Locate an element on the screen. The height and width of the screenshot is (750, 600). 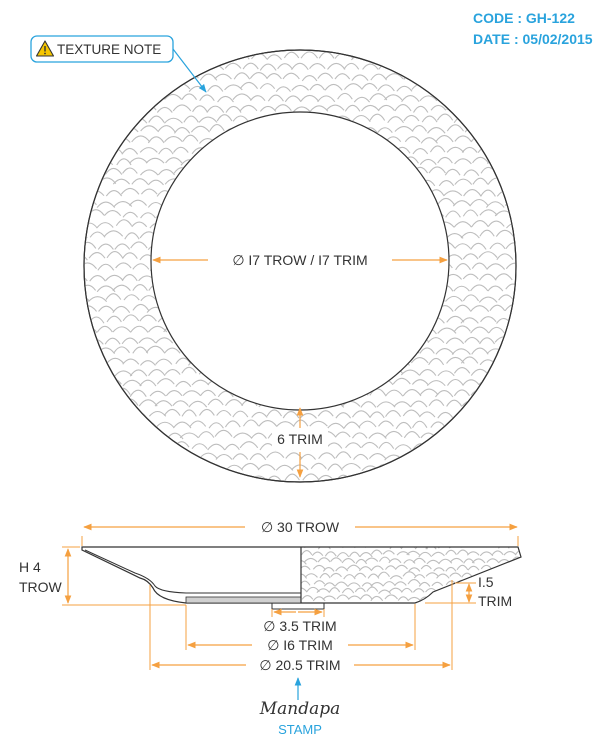
height-unit: TROW is located at coordinates (41, 587).